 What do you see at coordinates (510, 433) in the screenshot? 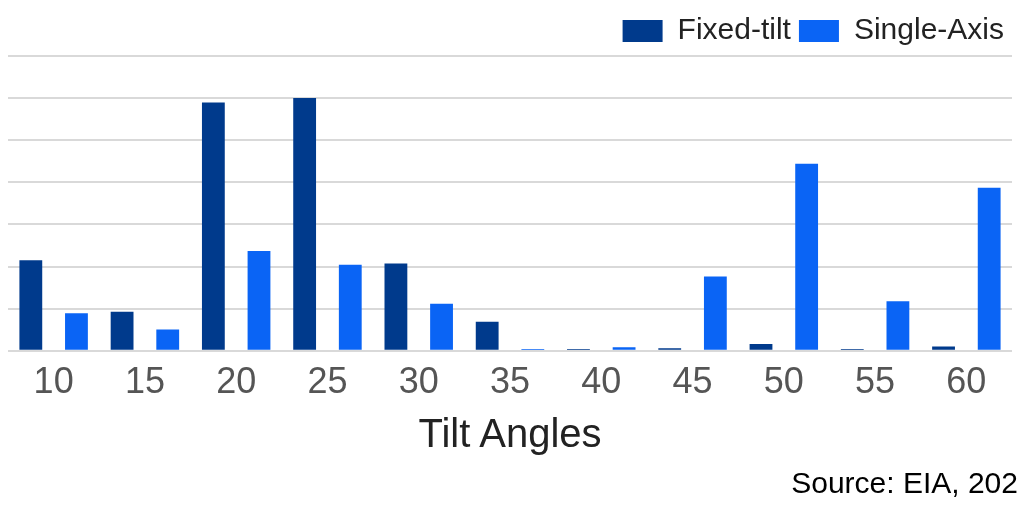
I see `x-axis-title: Tilt Angles` at bounding box center [510, 433].